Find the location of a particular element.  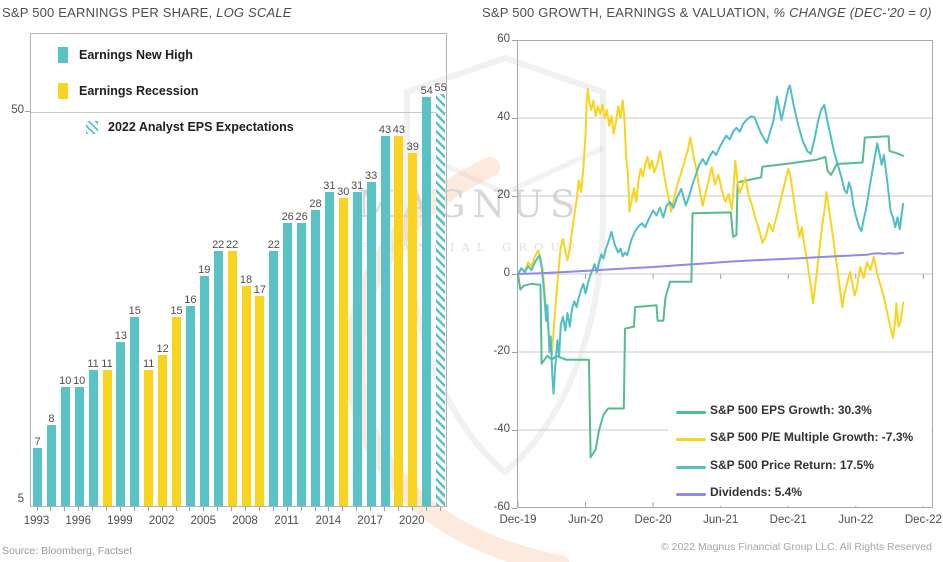

left-x-tick-2002 is located at coordinates (162, 509).